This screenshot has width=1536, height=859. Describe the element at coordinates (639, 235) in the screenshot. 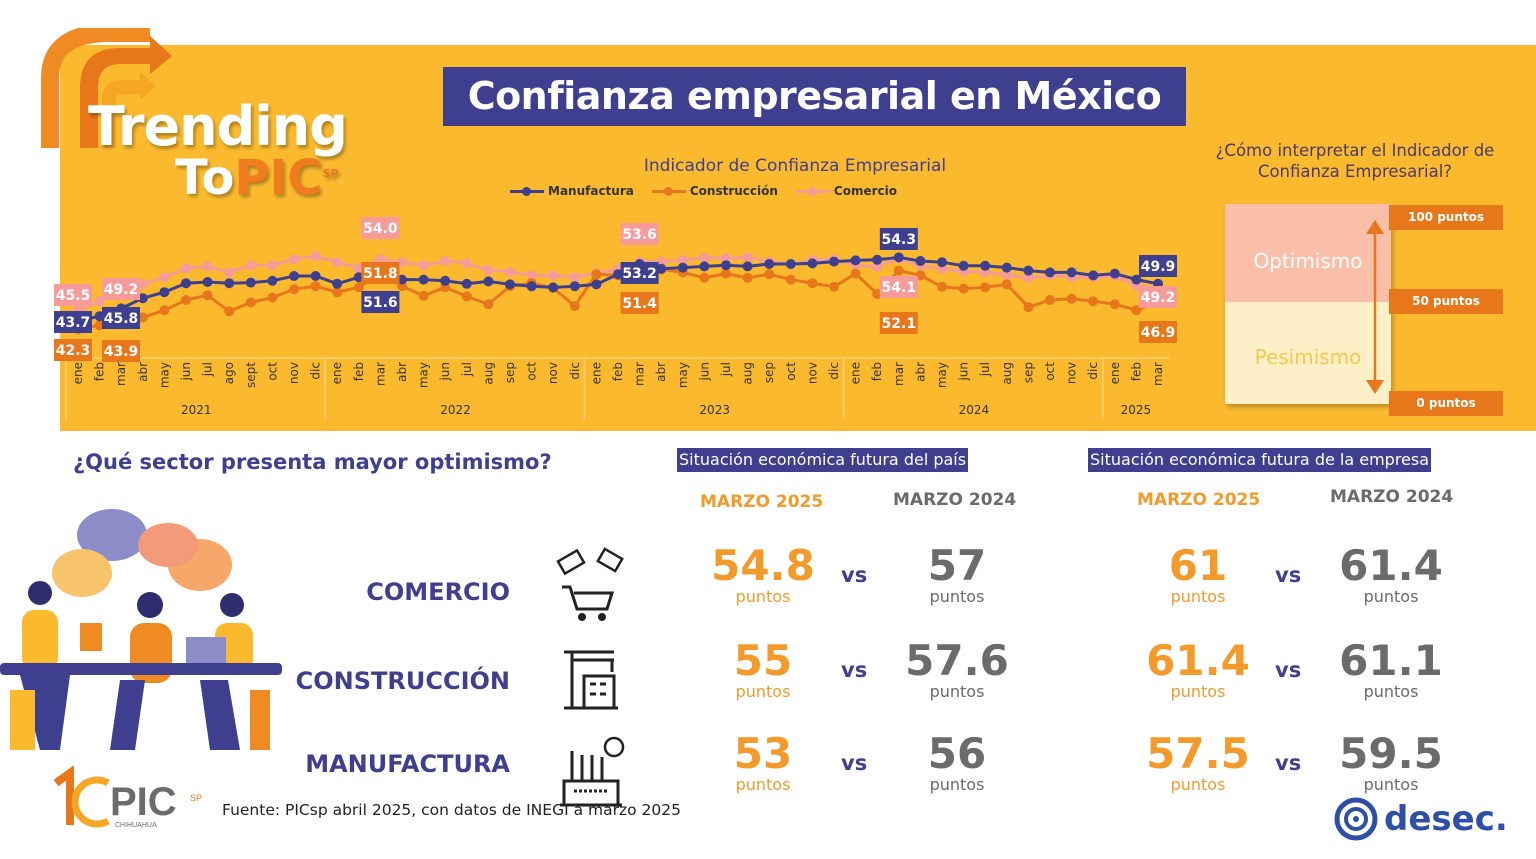

I see `data-label: 53.6` at that location.